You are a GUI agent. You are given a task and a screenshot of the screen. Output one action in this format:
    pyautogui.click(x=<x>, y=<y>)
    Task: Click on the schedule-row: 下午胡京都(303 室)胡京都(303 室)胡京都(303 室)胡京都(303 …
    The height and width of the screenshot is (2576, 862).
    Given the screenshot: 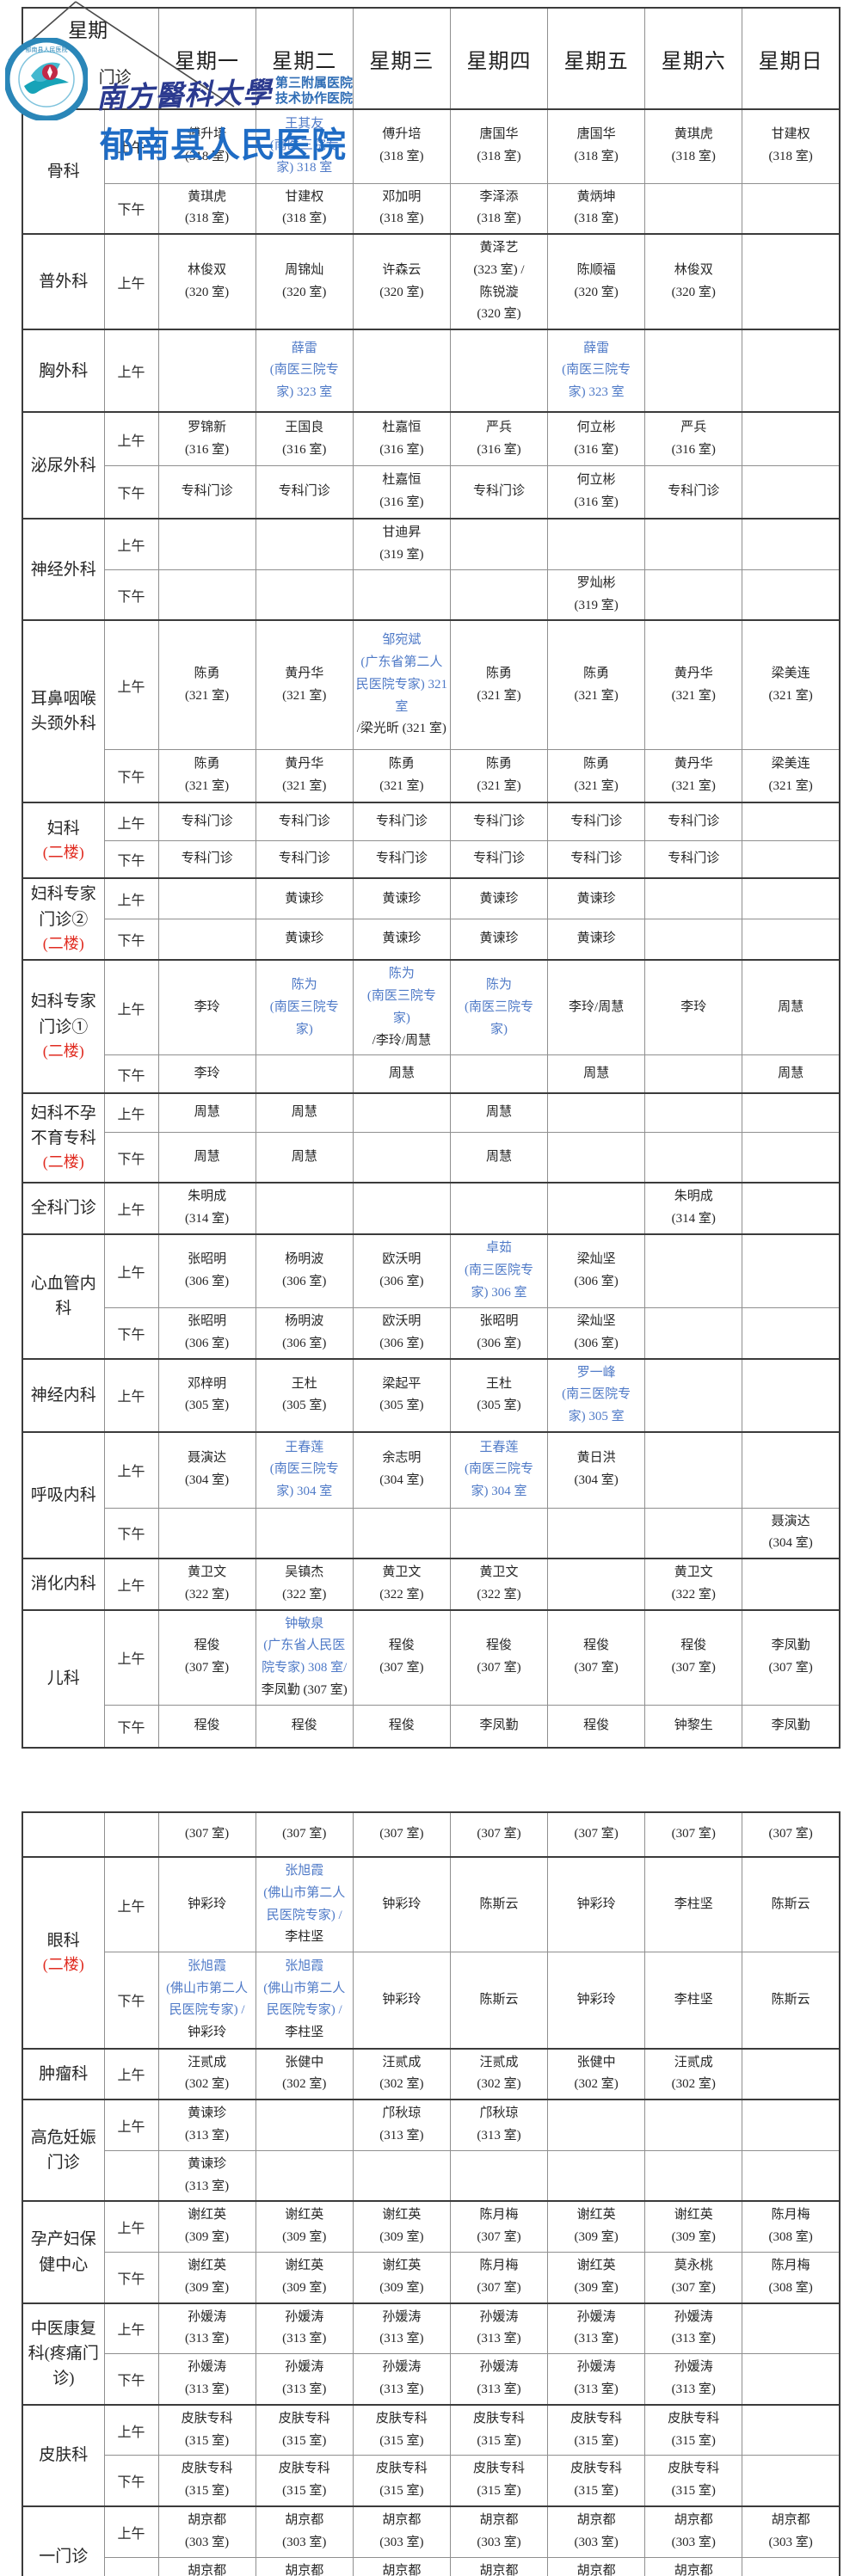 What is the action you would take?
    pyautogui.click(x=431, y=2566)
    